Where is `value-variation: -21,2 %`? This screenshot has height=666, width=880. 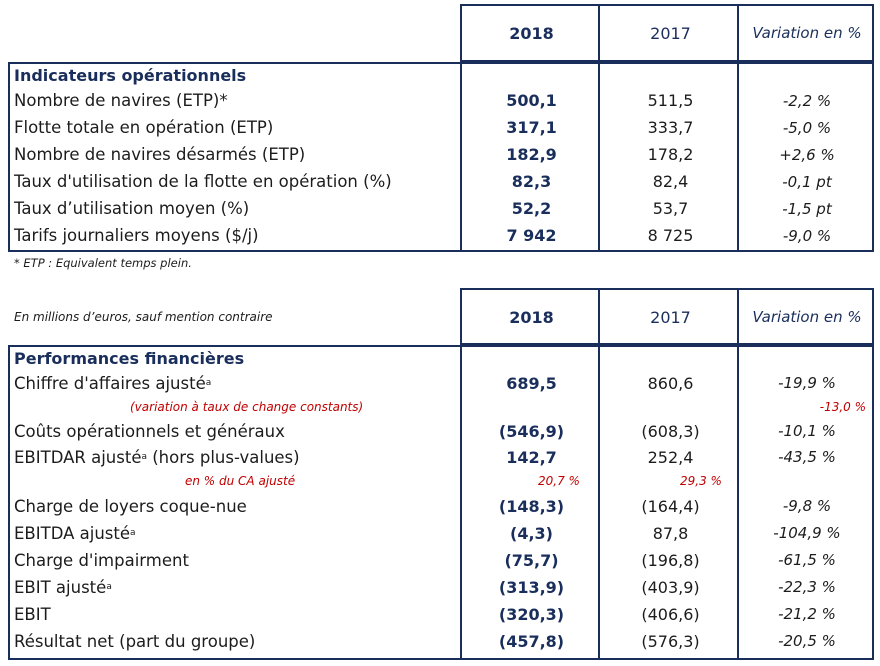 value-variation: -21,2 % is located at coordinates (807, 614).